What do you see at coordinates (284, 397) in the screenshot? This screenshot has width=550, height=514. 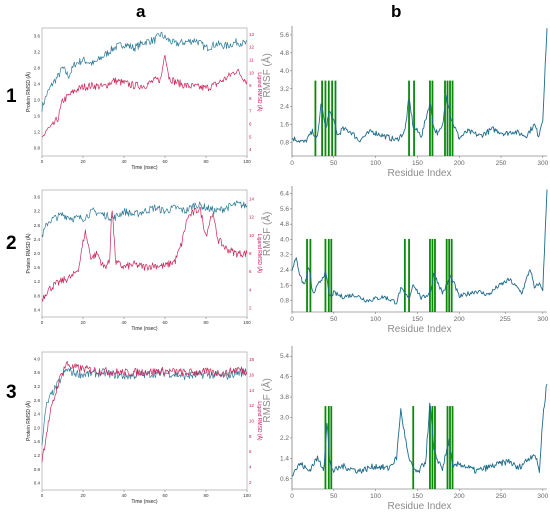 I see `y-tick-label: 3.8` at bounding box center [284, 397].